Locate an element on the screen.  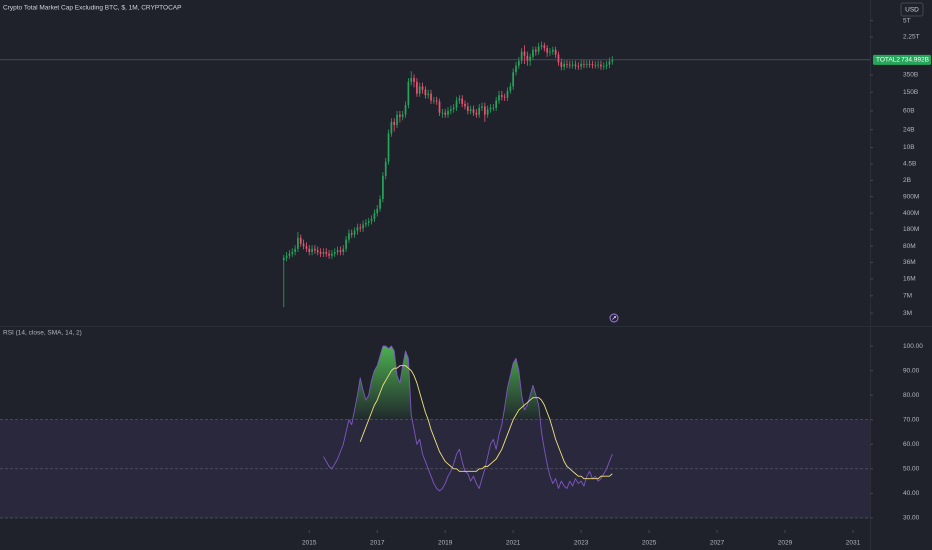
x-tick-label: 2019 is located at coordinates (445, 543).